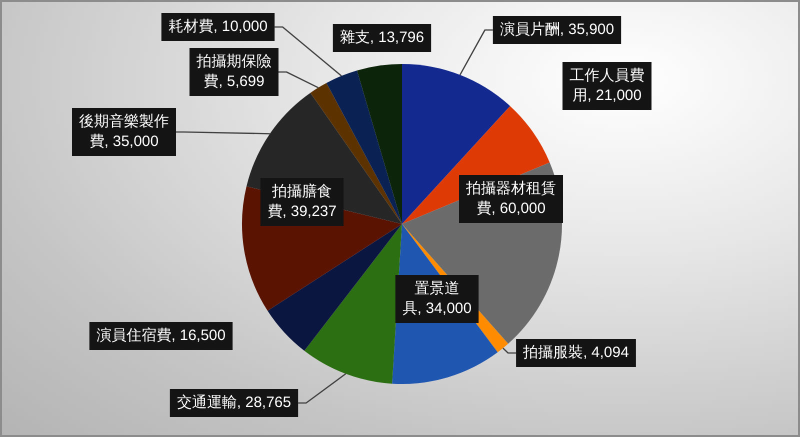 This screenshot has width=800, height=437. What do you see at coordinates (575, 353) in the screenshot?
I see `slice-label: 拍攝服裝, 4,094` at bounding box center [575, 353].